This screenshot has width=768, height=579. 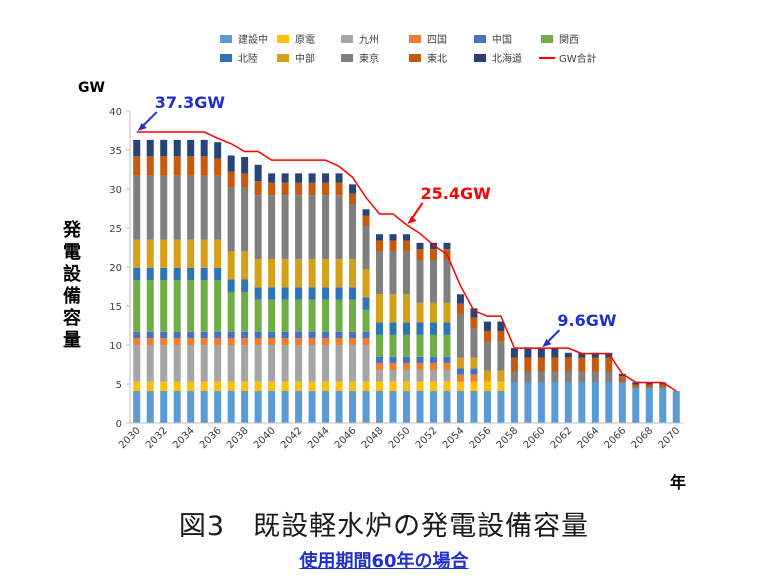 What do you see at coordinates (498, 58) in the screenshot?
I see `legend-item-10: 北海道` at bounding box center [498, 58].